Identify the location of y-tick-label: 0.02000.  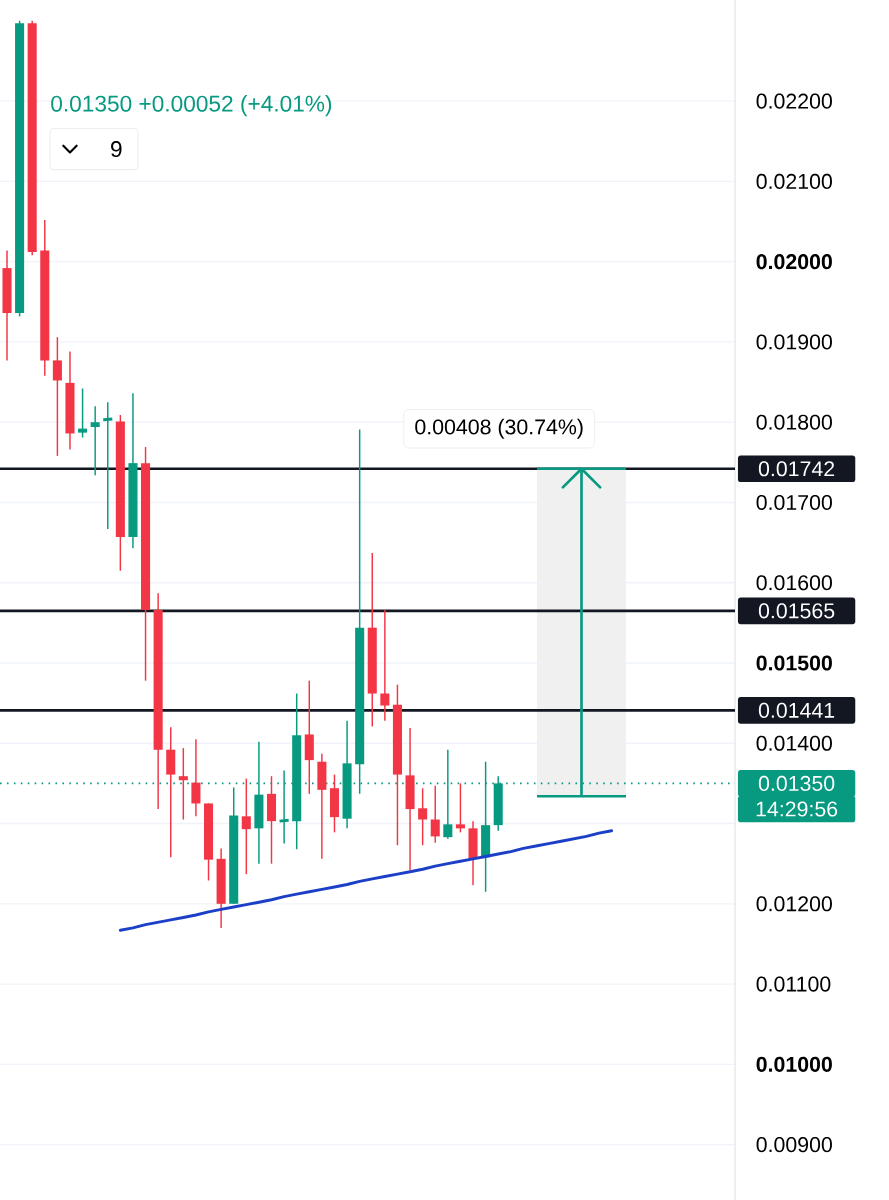
(794, 262).